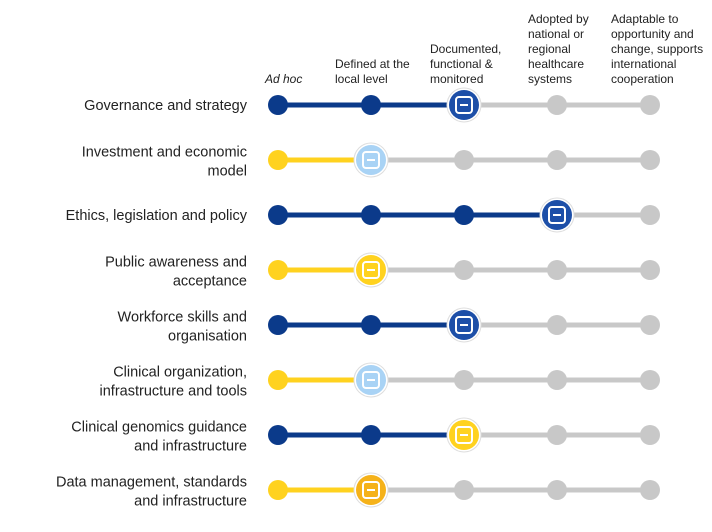 The image size is (712, 532). Describe the element at coordinates (372, 64) in the screenshot. I see `level-header: Defined at the` at that location.